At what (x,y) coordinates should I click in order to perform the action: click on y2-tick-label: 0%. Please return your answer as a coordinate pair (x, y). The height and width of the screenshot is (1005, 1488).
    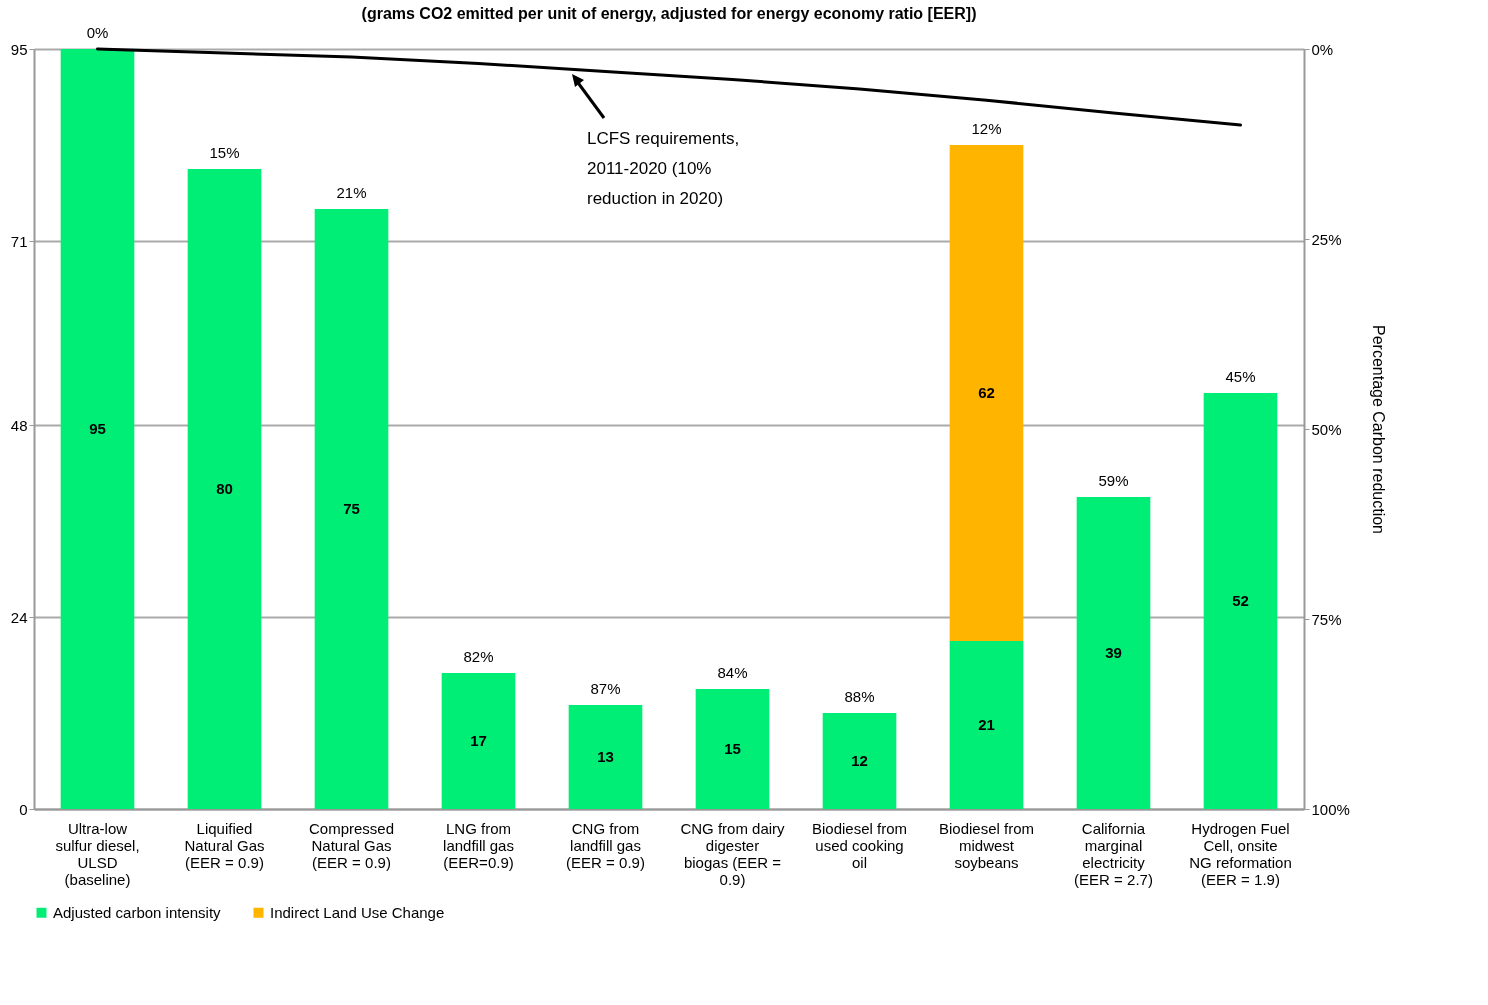
    Looking at the image, I should click on (1322, 49).